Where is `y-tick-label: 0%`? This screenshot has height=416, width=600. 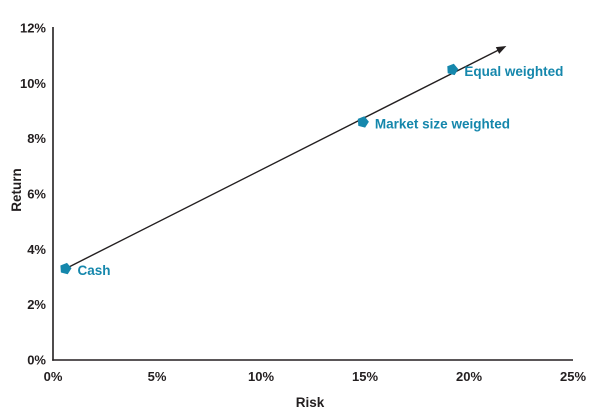 y-tick-label: 0% is located at coordinates (36, 360).